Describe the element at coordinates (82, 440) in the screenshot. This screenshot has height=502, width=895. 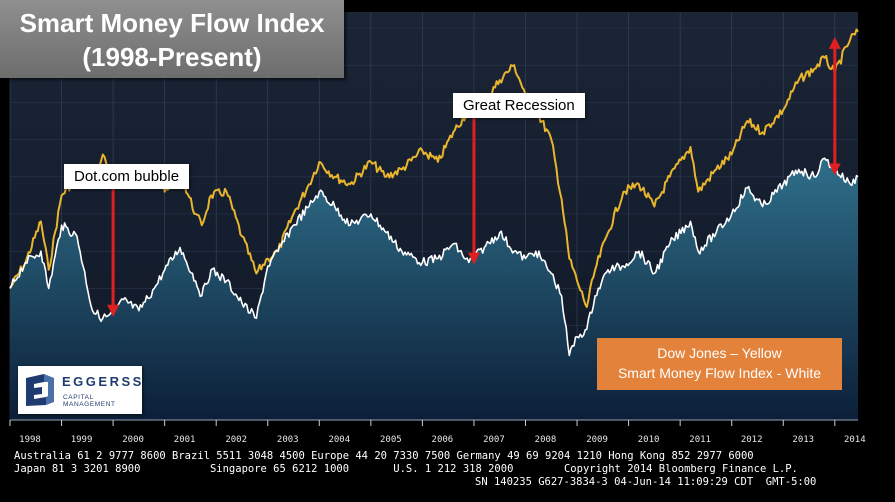
I see `x-tick-label: 1999` at that location.